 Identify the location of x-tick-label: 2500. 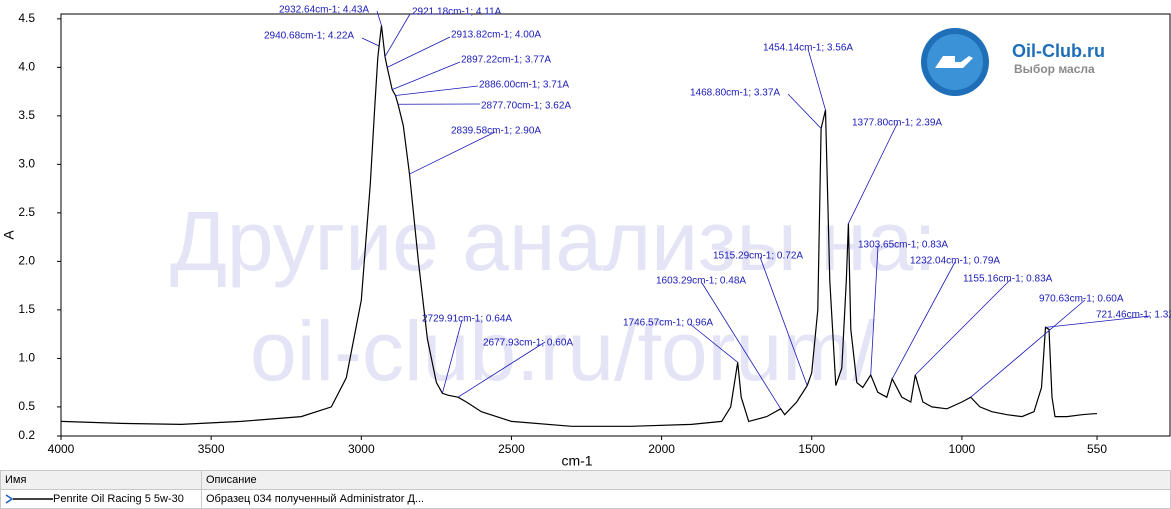
(511, 449).